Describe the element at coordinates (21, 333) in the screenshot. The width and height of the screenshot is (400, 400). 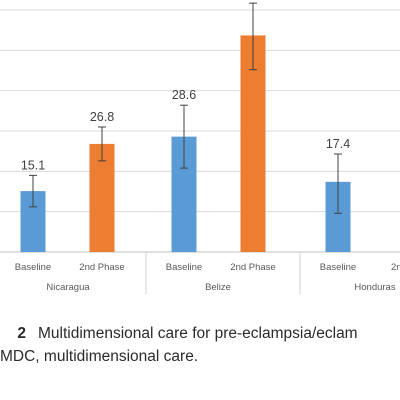
I see `figure-number: 2` at that location.